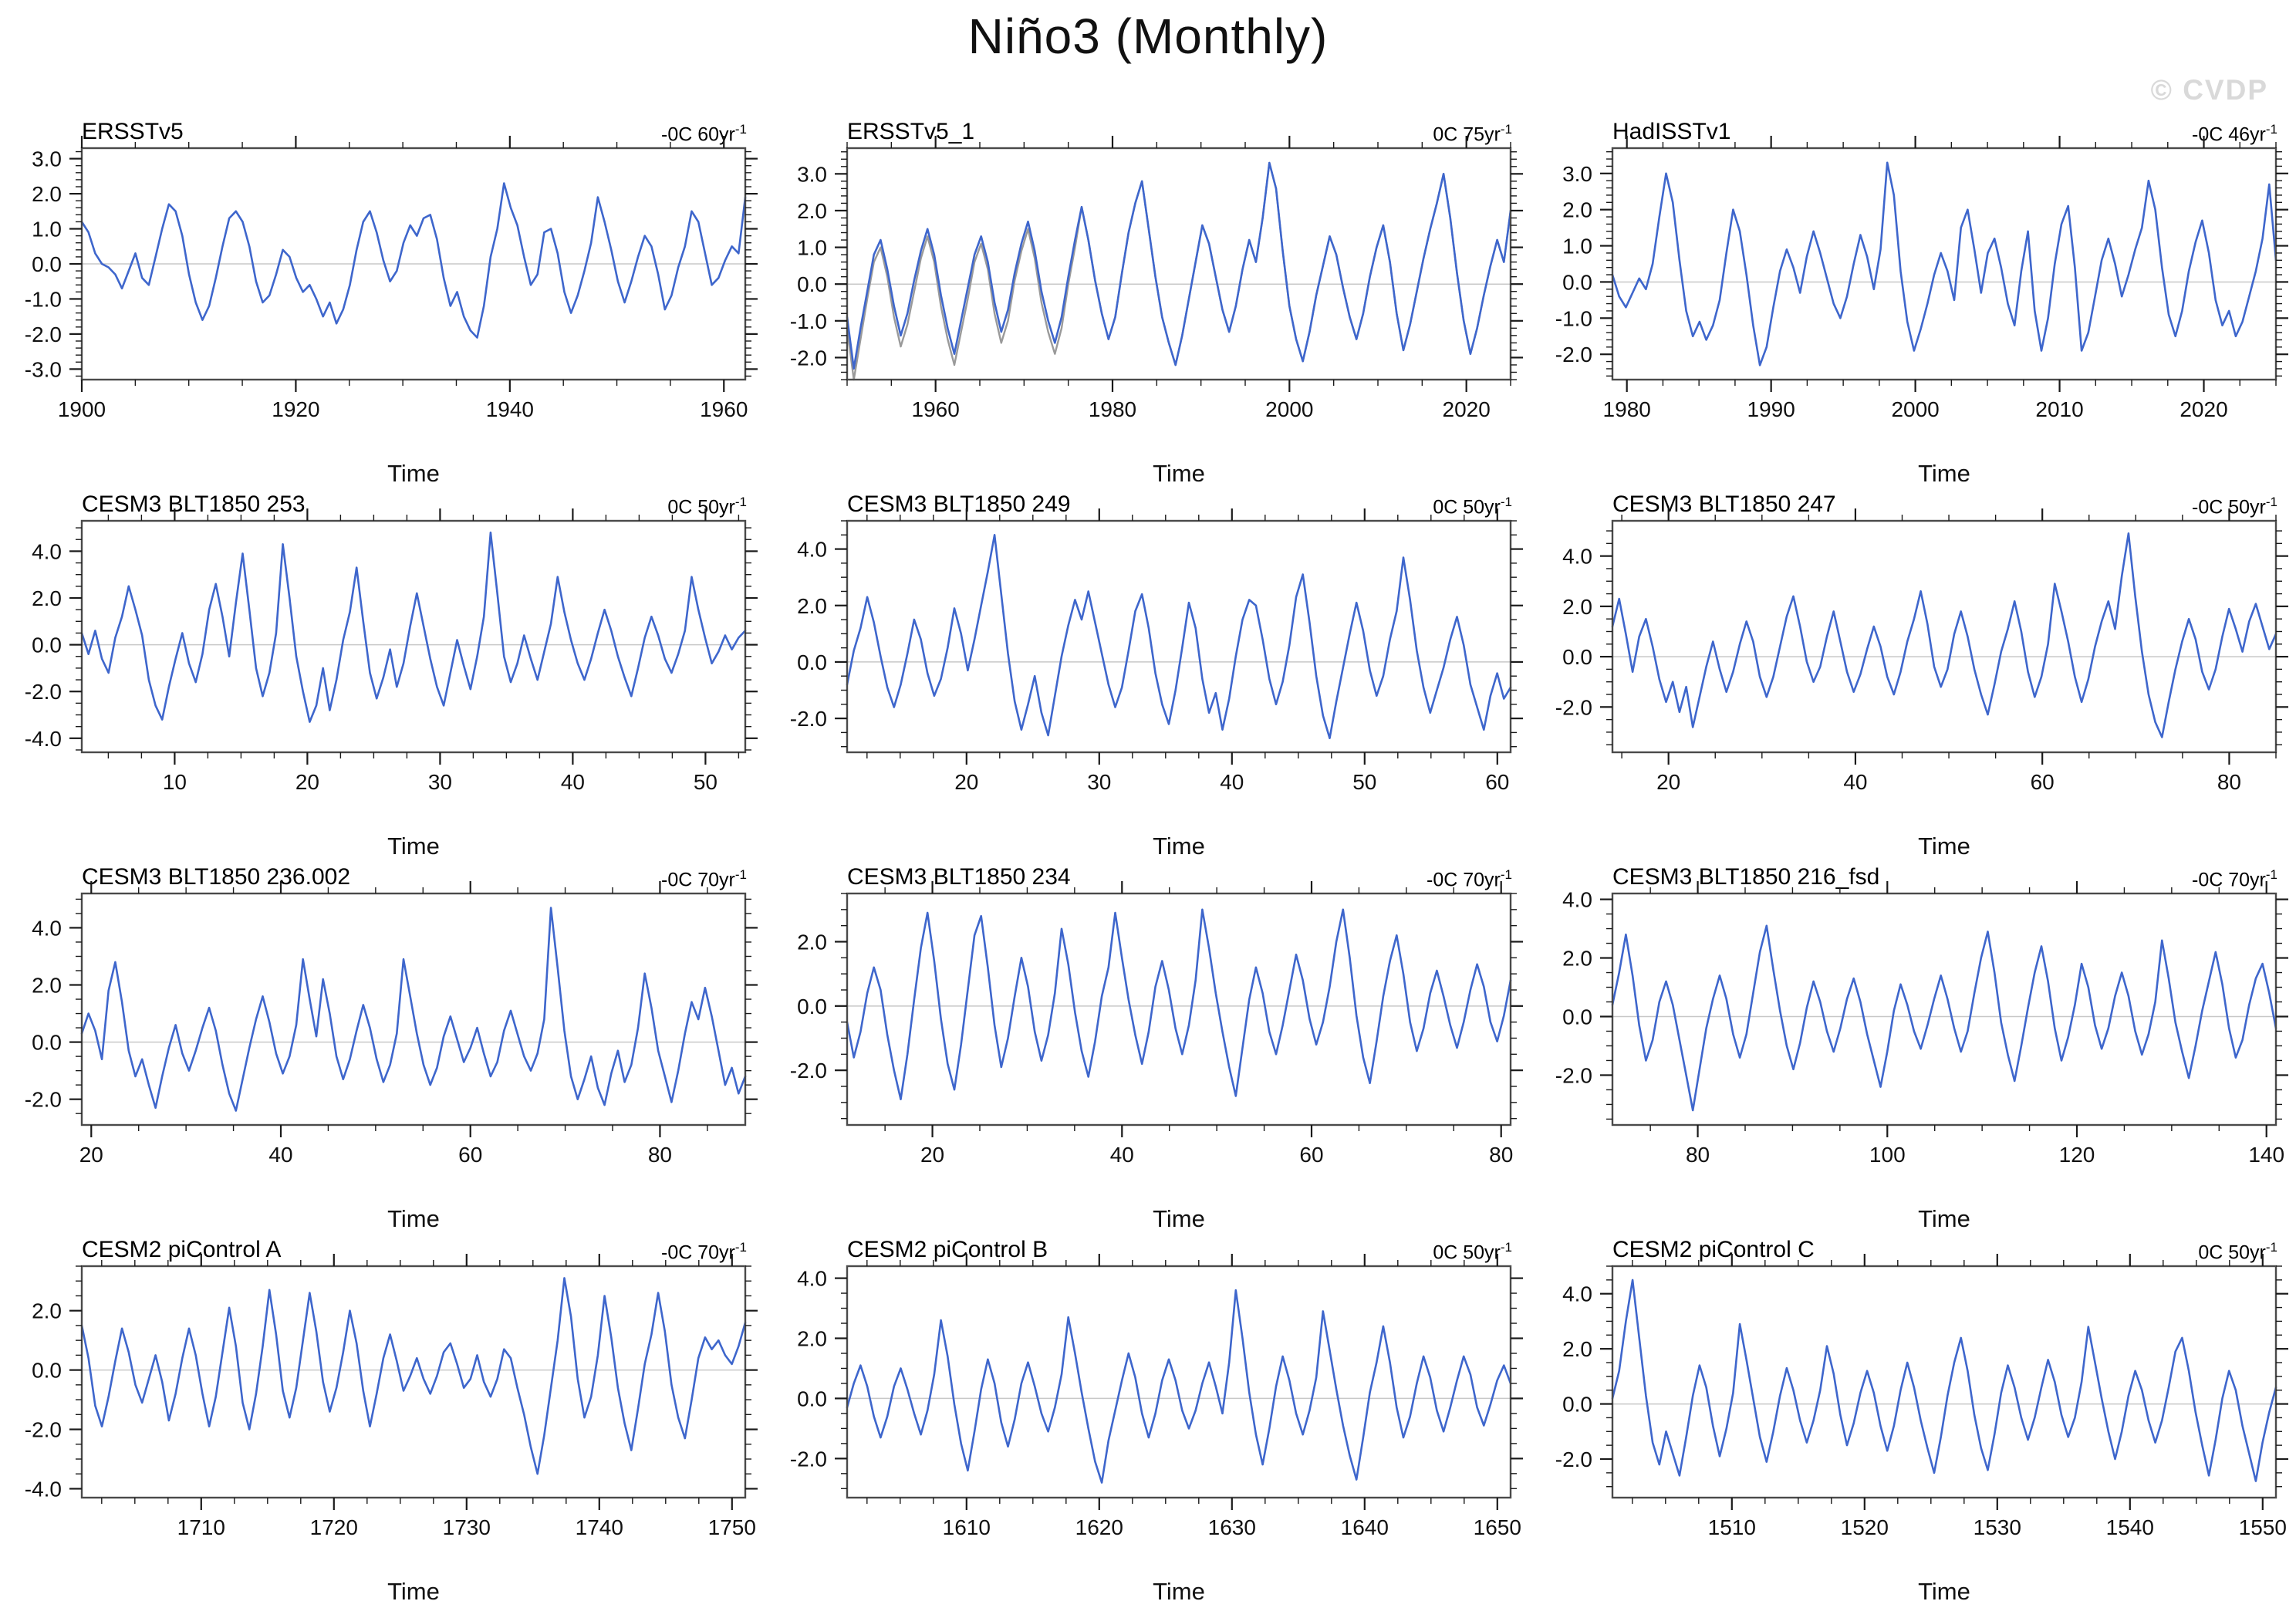  I want to click on timeseries-plot: 80 100 120 140 -2.0 0.0 2.0 4.0 Time, so click(1921, 1056).